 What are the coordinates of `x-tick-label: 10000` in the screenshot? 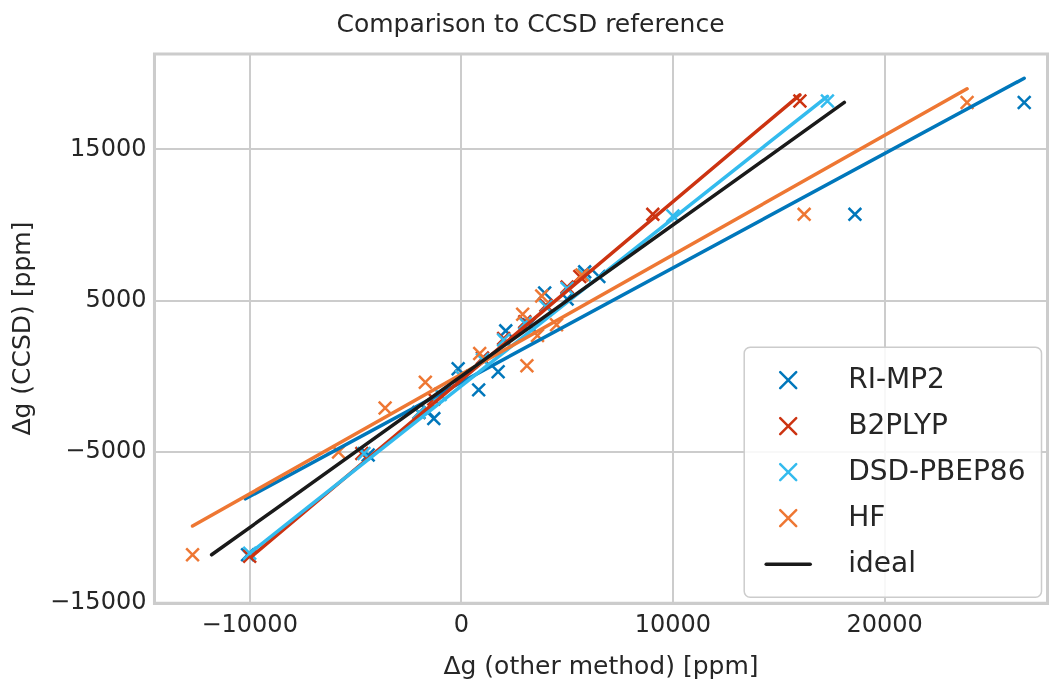 It's located at (673, 623).